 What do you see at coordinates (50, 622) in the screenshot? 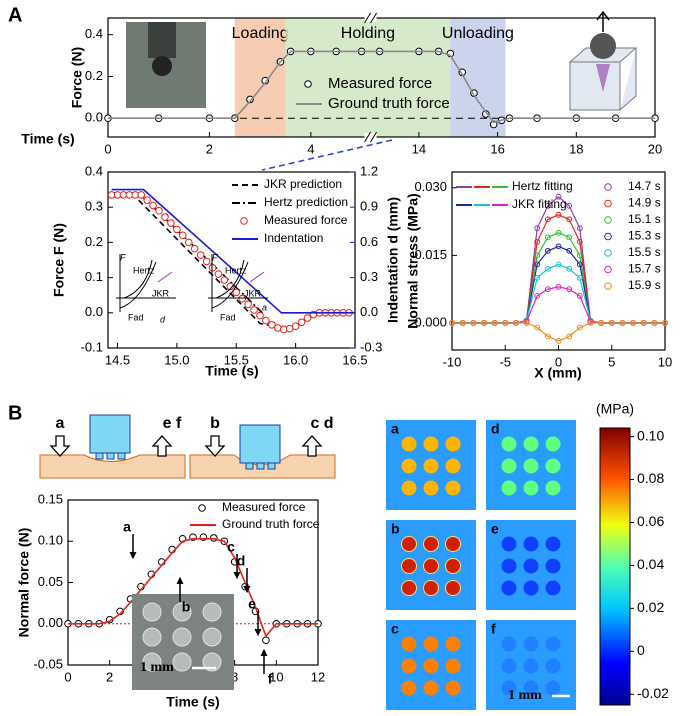
I see `y-tick-label: 0.00` at bounding box center [50, 622].